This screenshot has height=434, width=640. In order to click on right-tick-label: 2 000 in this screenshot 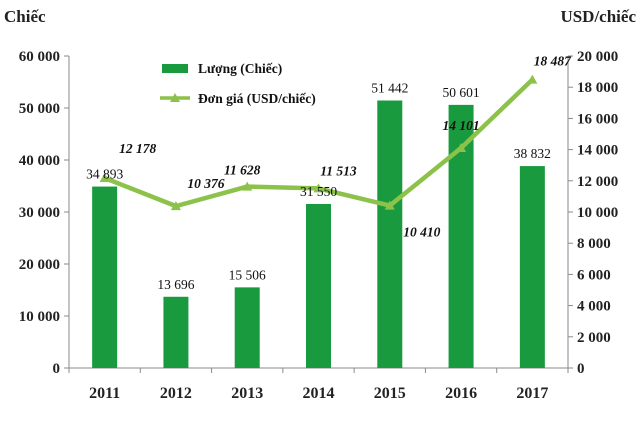, I will do `click(594, 338)`.